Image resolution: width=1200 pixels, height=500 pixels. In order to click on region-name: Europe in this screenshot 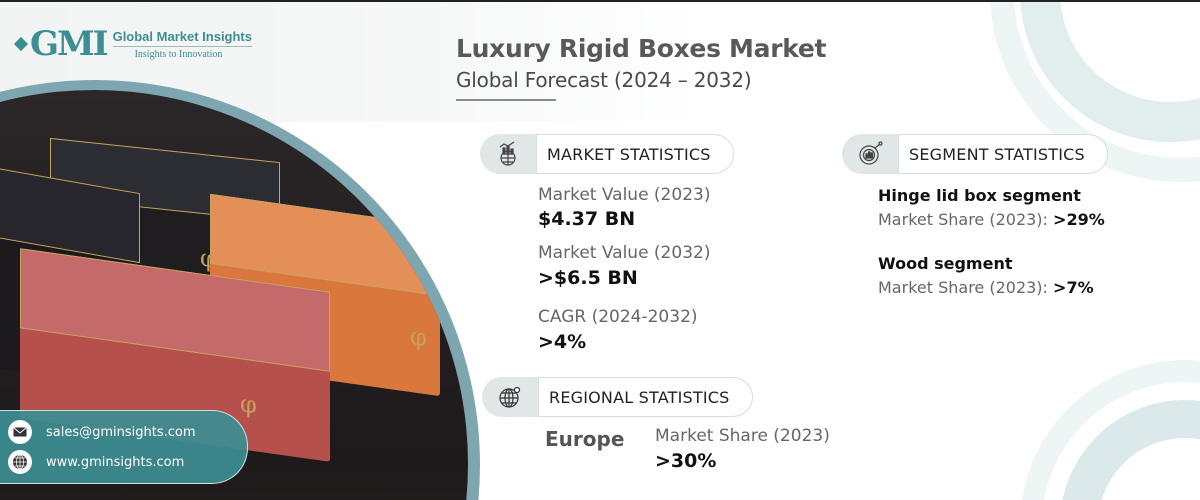, I will do `click(585, 439)`.